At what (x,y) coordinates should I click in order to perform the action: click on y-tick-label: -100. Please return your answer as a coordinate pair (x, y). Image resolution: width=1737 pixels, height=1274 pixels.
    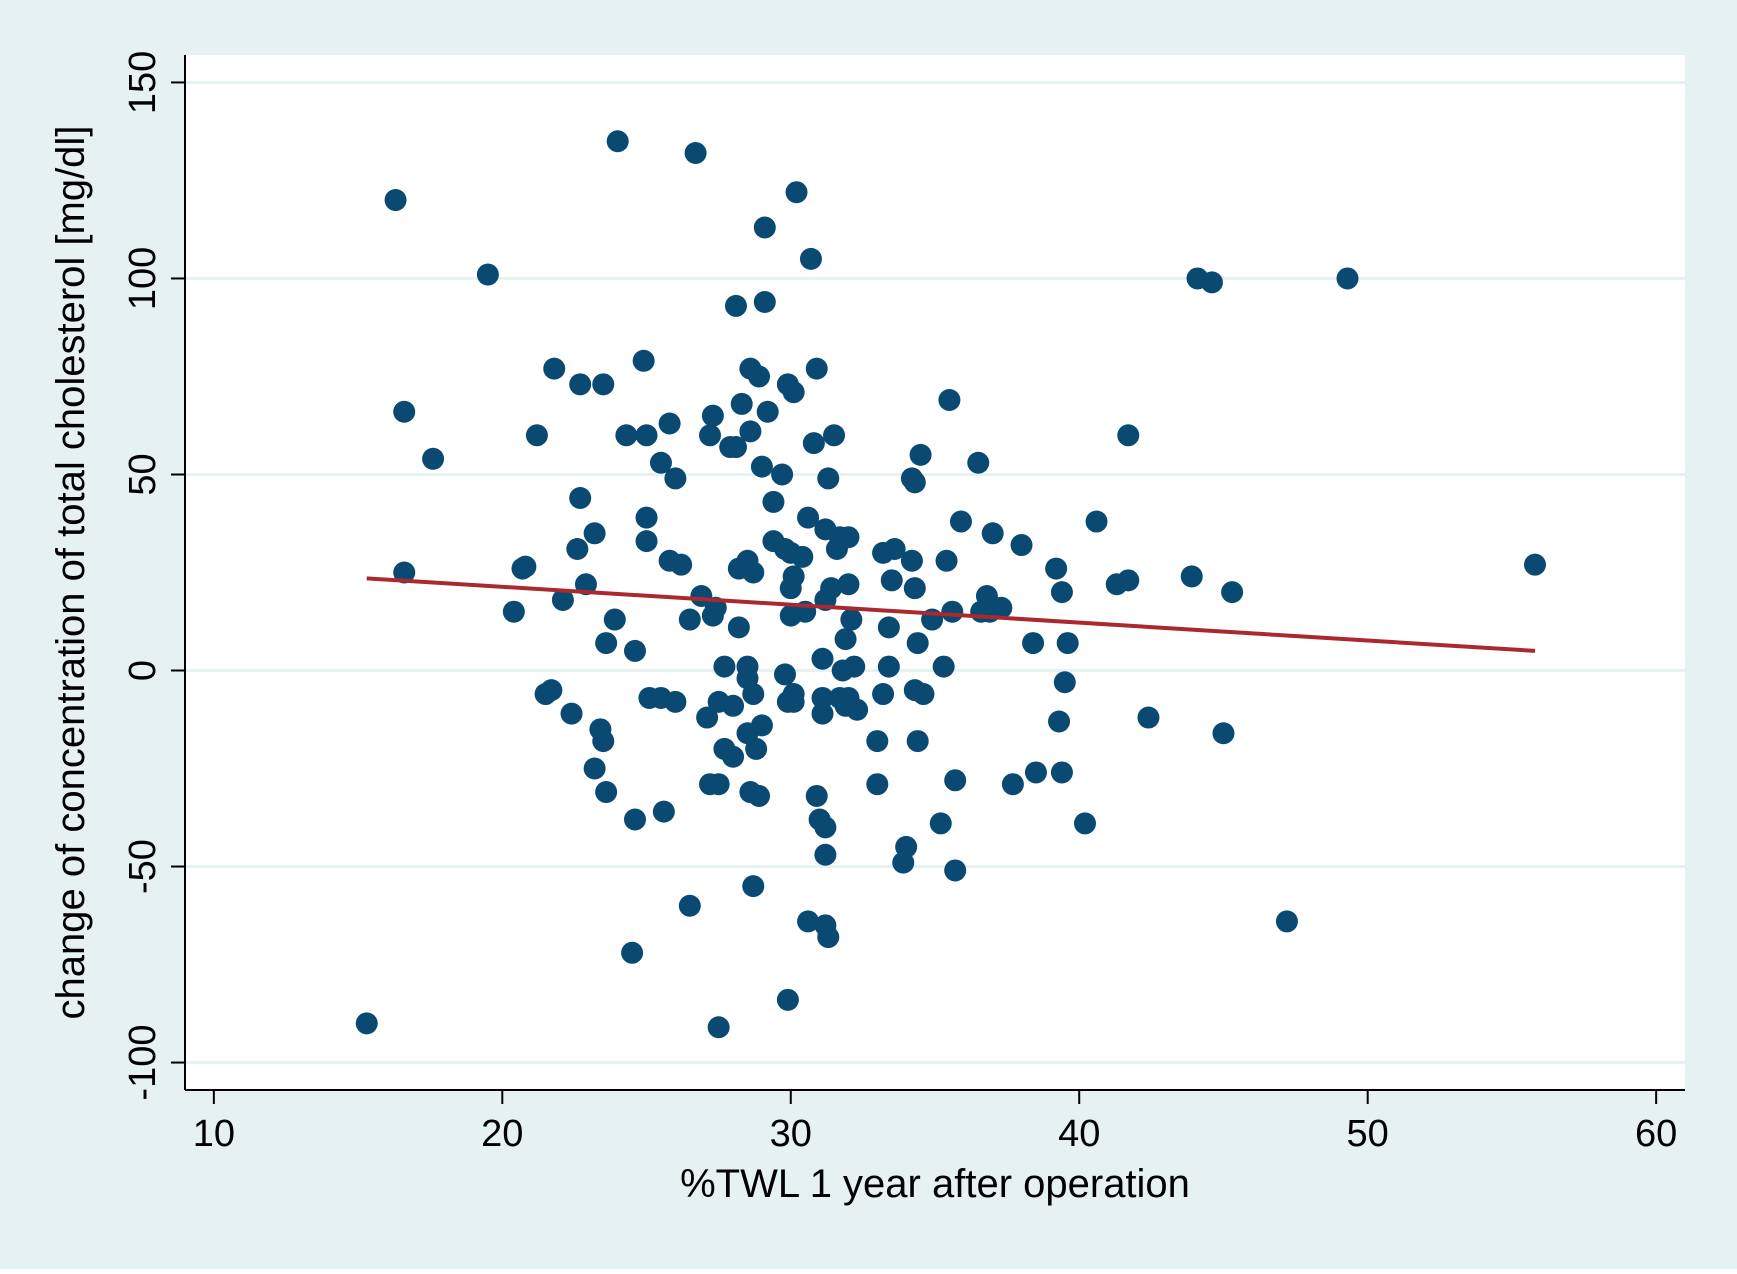
    Looking at the image, I should click on (143, 1063).